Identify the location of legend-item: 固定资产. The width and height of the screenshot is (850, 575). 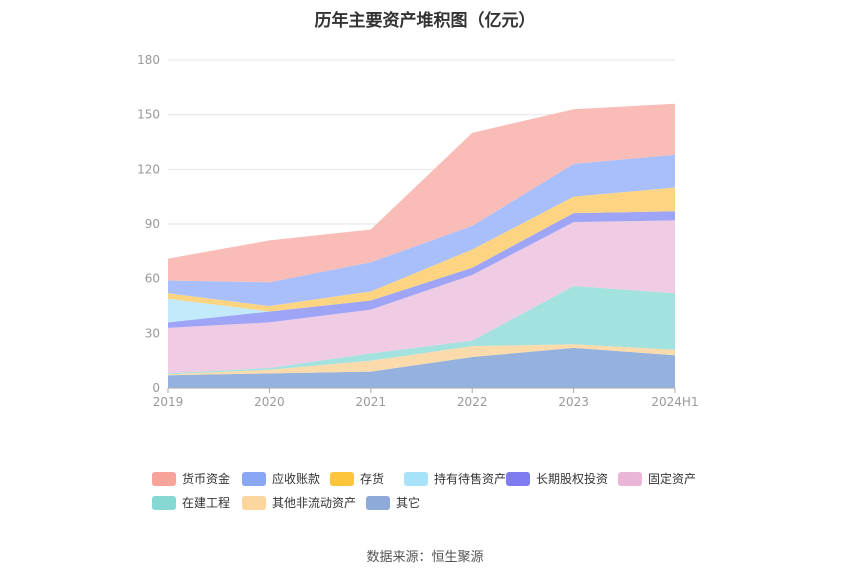
(657, 478).